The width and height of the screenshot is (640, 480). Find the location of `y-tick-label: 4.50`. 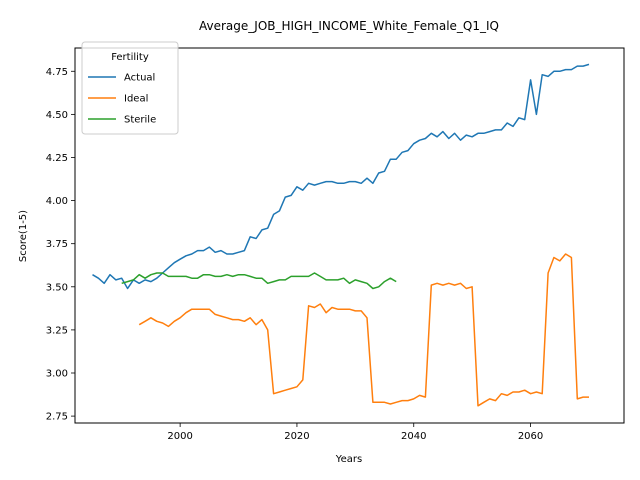

y-tick-label: 4.50 is located at coordinates (57, 115).